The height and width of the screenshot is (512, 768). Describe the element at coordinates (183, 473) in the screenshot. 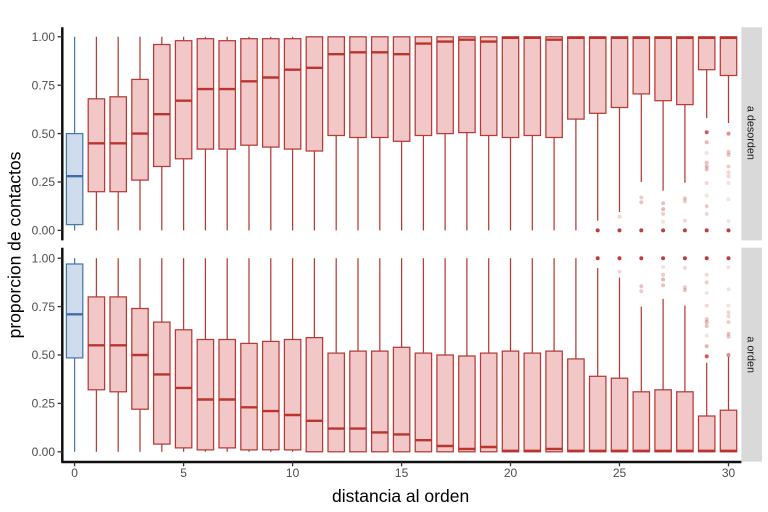

I see `svg-text: 5` at that location.